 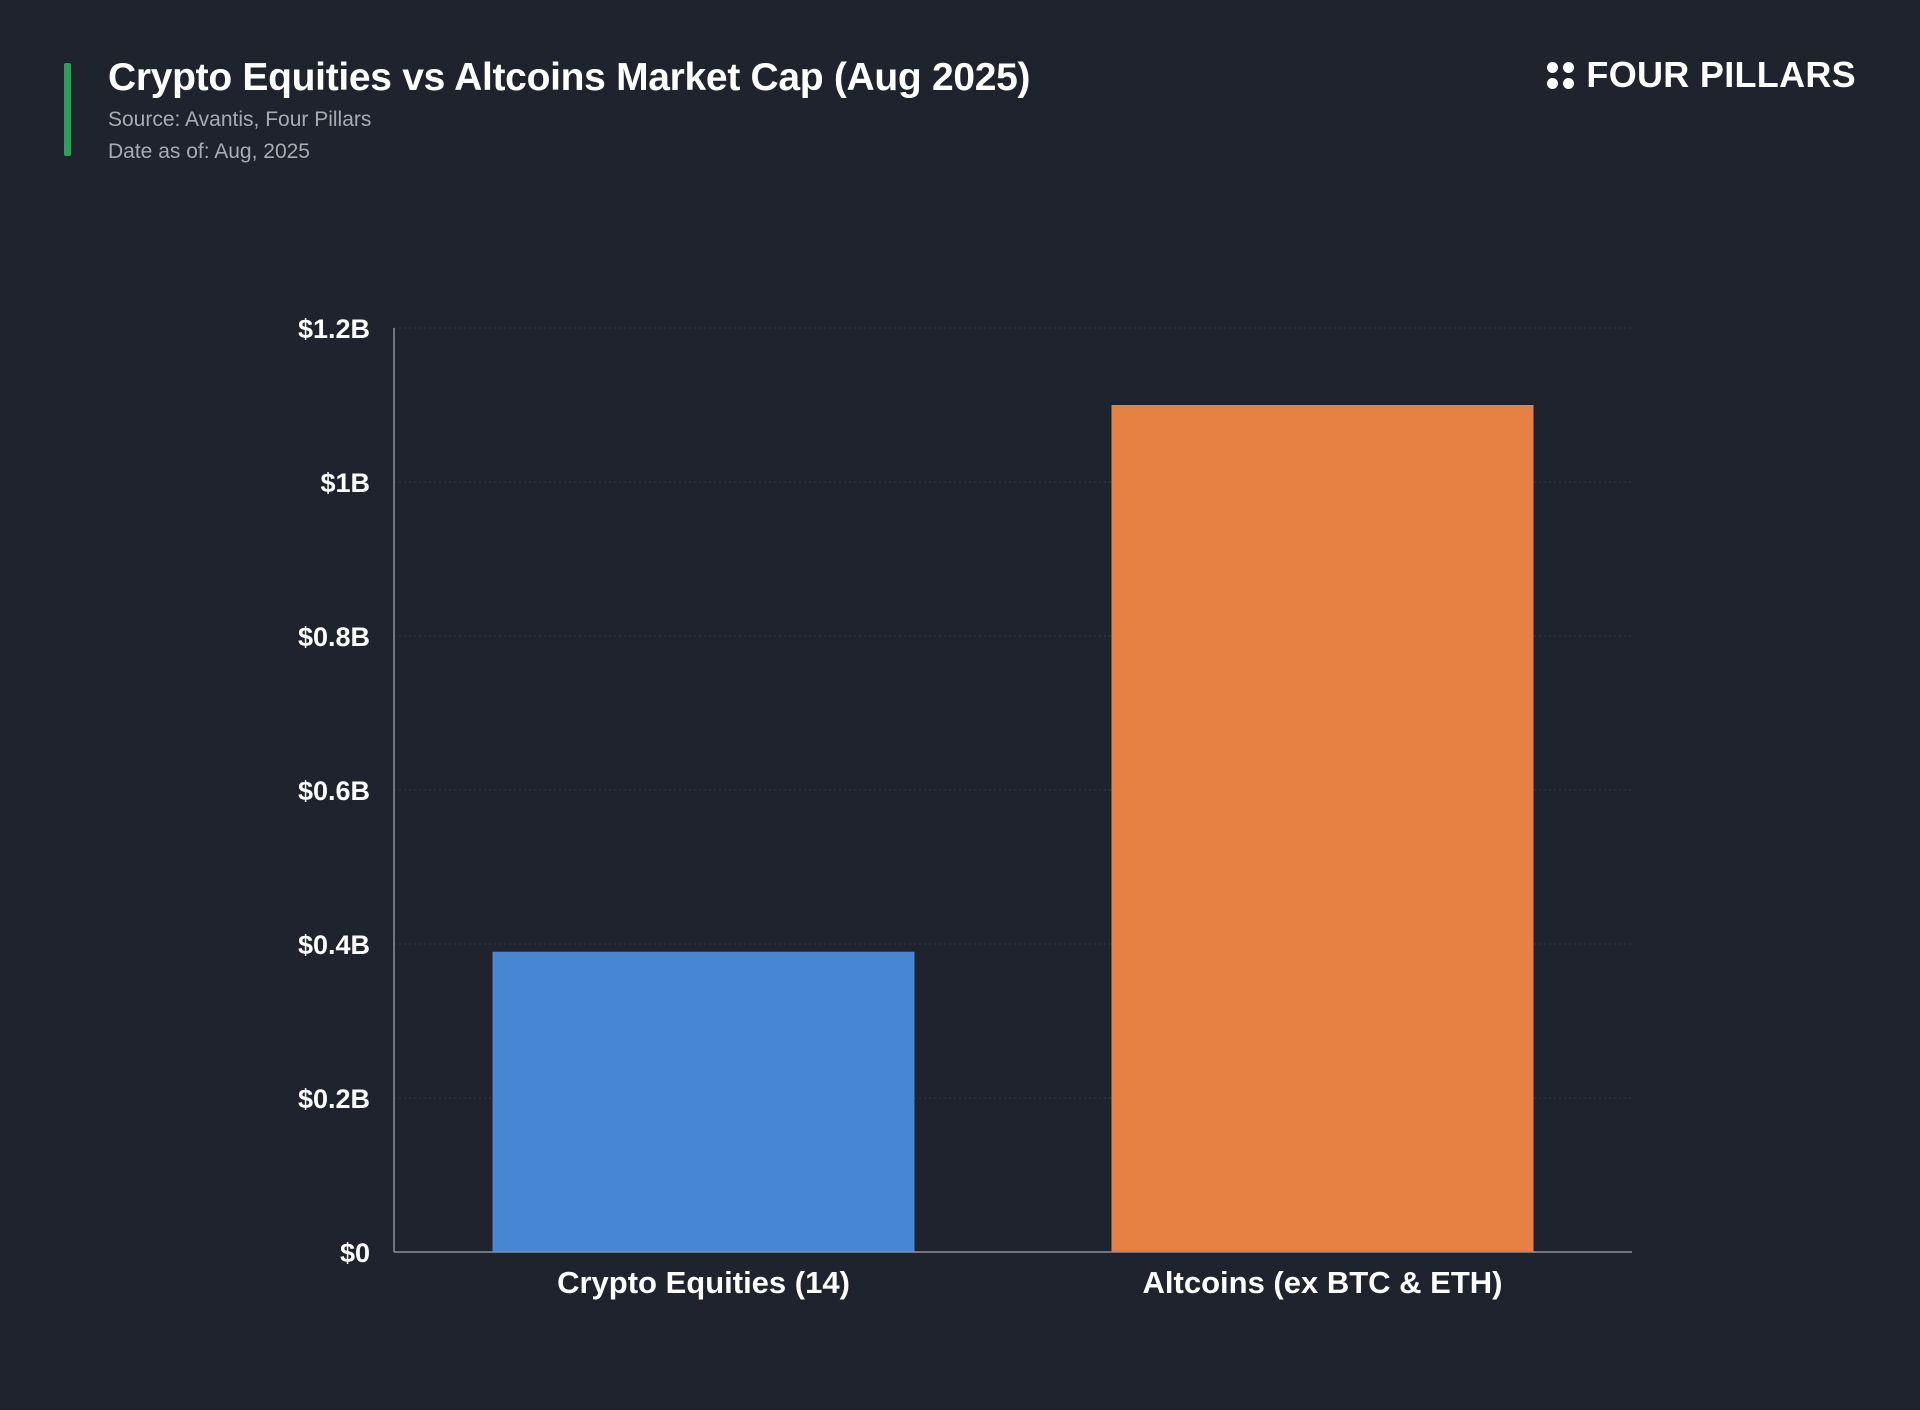 I want to click on y-tick-label: $0.6B, so click(x=334, y=791).